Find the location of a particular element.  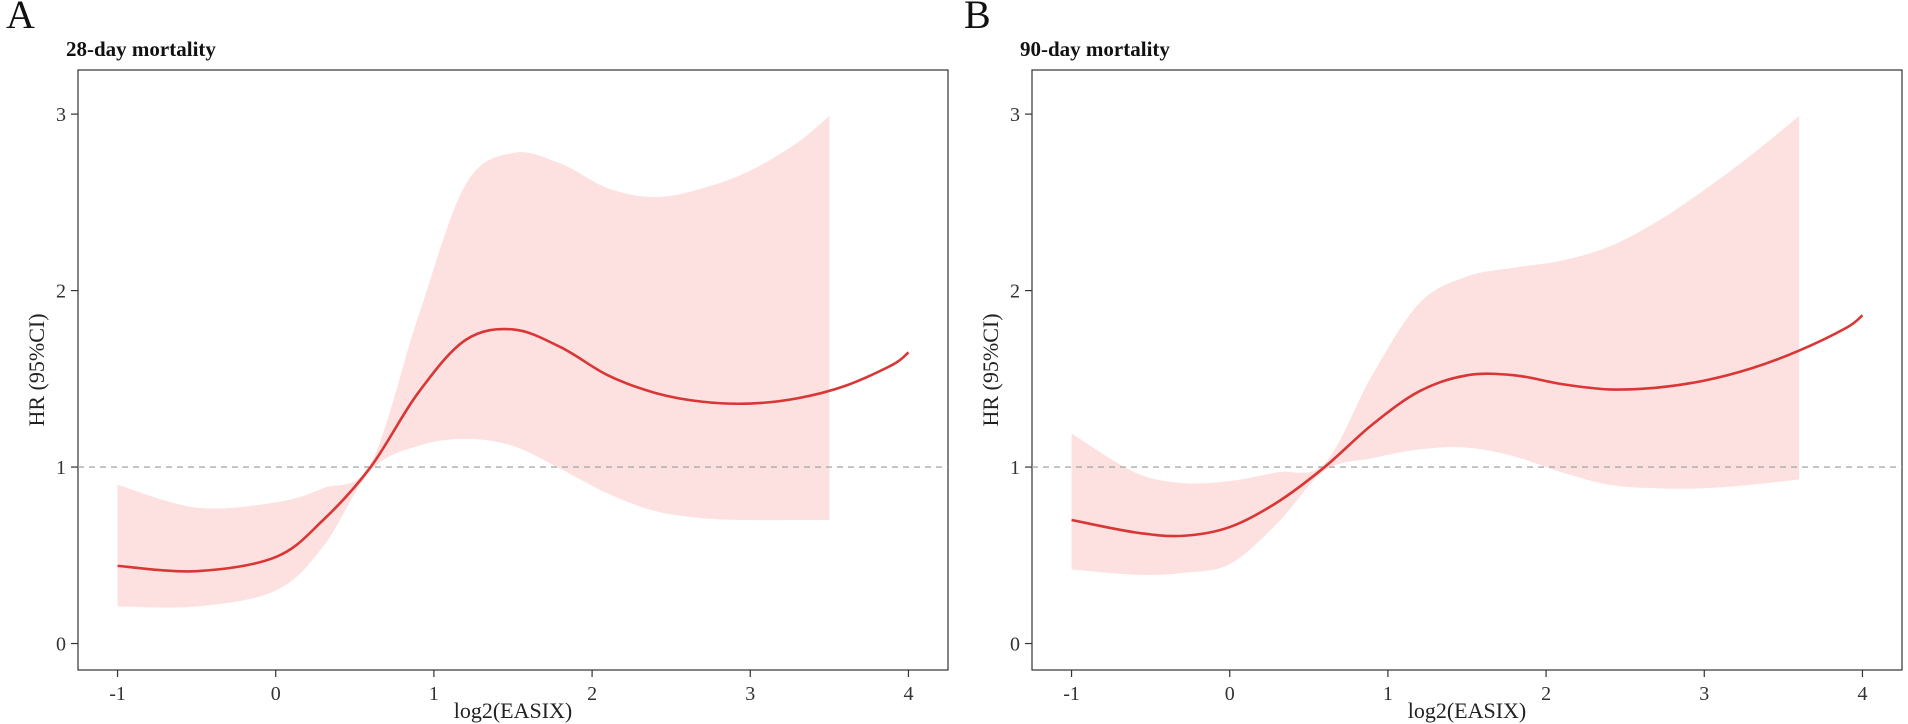

panel-label: A is located at coordinates (20, 18).